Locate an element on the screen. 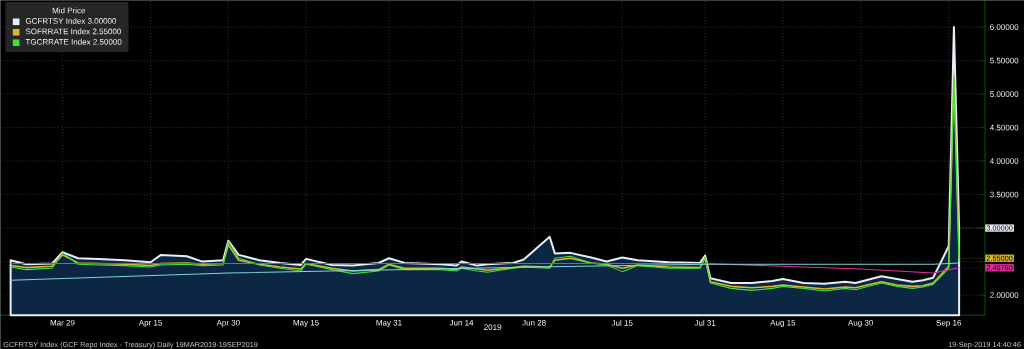 Image resolution: width=1024 pixels, height=349 pixels. x-tick-label: Sep 16 is located at coordinates (949, 323).